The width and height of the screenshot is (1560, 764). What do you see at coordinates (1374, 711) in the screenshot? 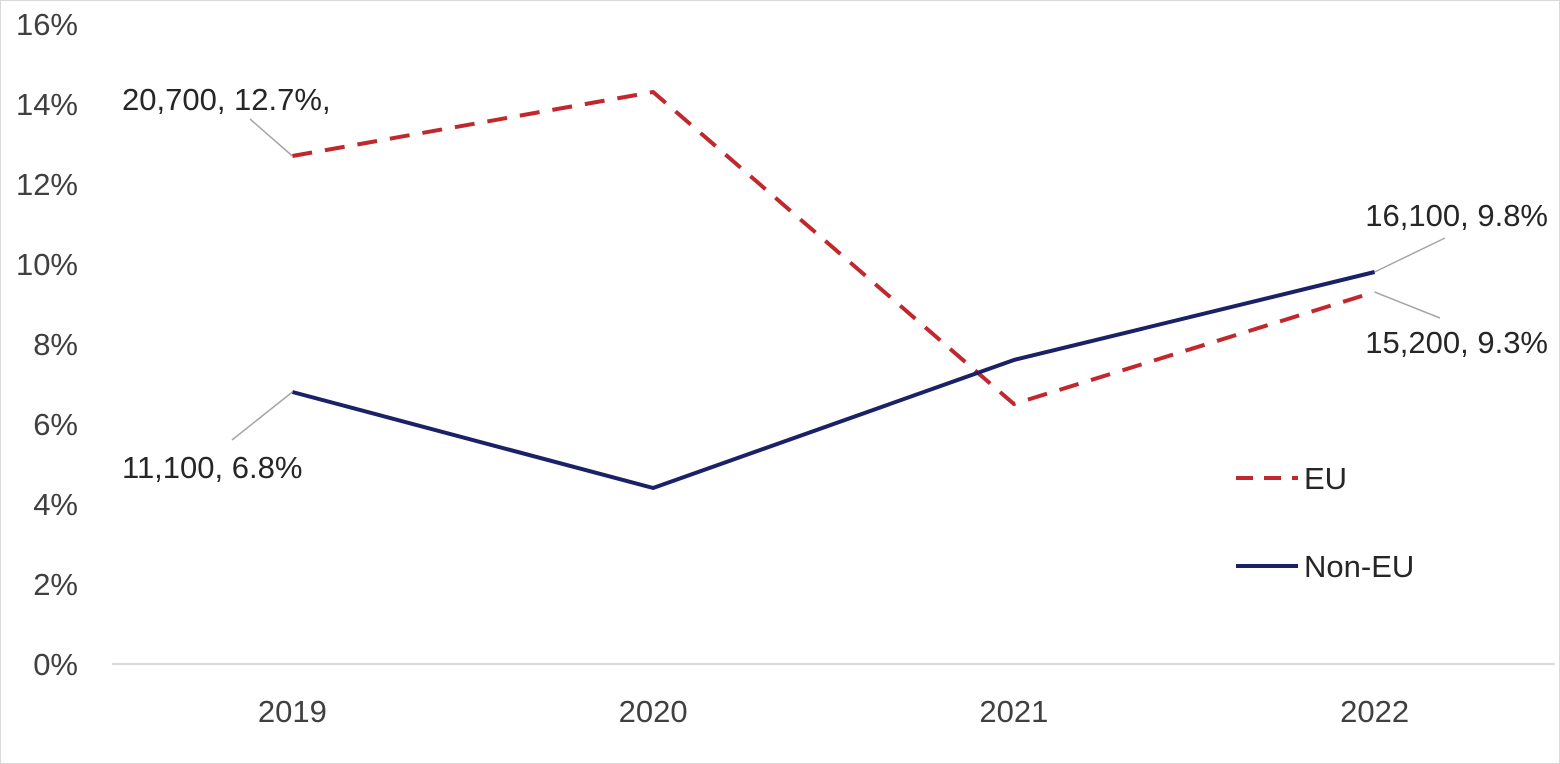
I see `x-tick-label: 2022` at bounding box center [1374, 711].